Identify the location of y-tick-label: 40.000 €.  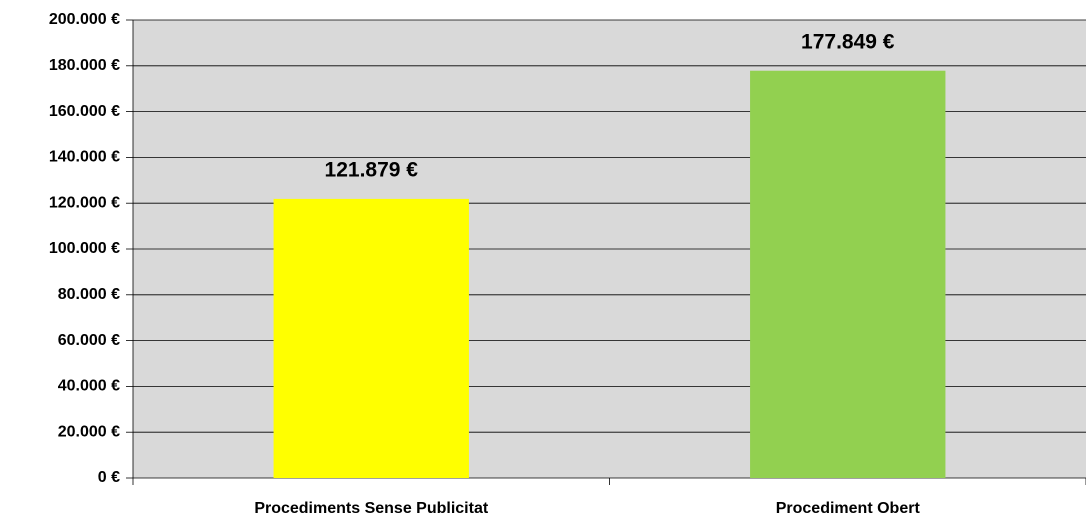
(89, 386).